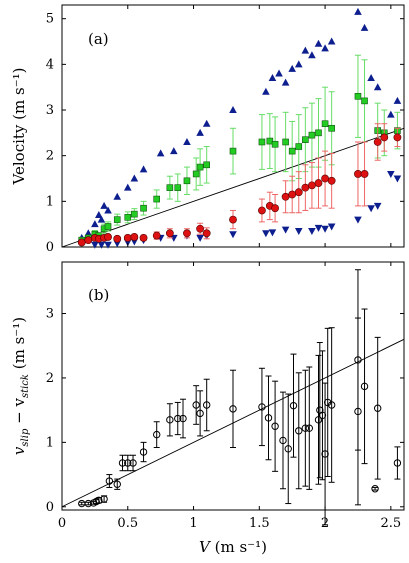  Describe the element at coordinates (193, 523) in the screenshot. I see `x-tick-label: 1` at that location.